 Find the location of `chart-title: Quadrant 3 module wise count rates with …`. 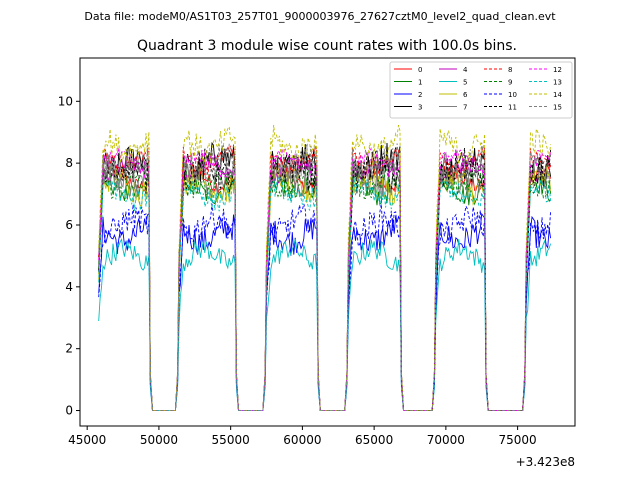

chart-title: Quadrant 3 module wise count rates with … is located at coordinates (327, 46).